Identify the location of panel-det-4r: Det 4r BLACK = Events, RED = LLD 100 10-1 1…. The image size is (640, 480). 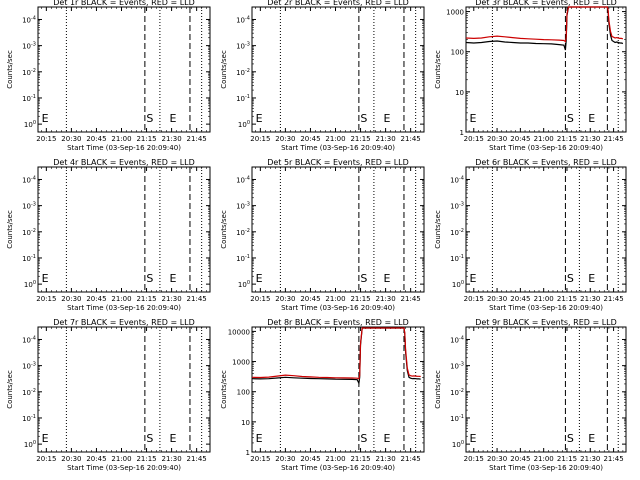
(108, 235).